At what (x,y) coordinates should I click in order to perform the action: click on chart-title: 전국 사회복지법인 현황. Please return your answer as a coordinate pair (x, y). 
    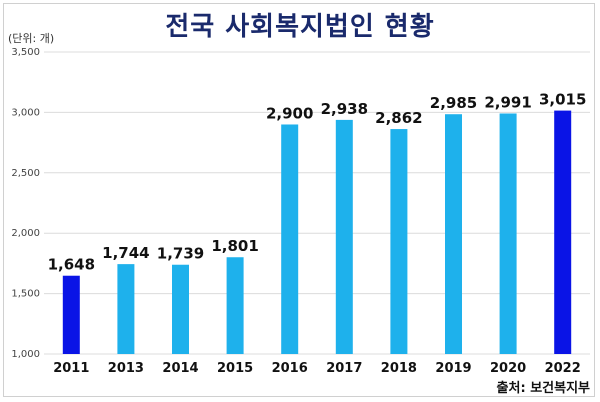
    Looking at the image, I should click on (300, 27).